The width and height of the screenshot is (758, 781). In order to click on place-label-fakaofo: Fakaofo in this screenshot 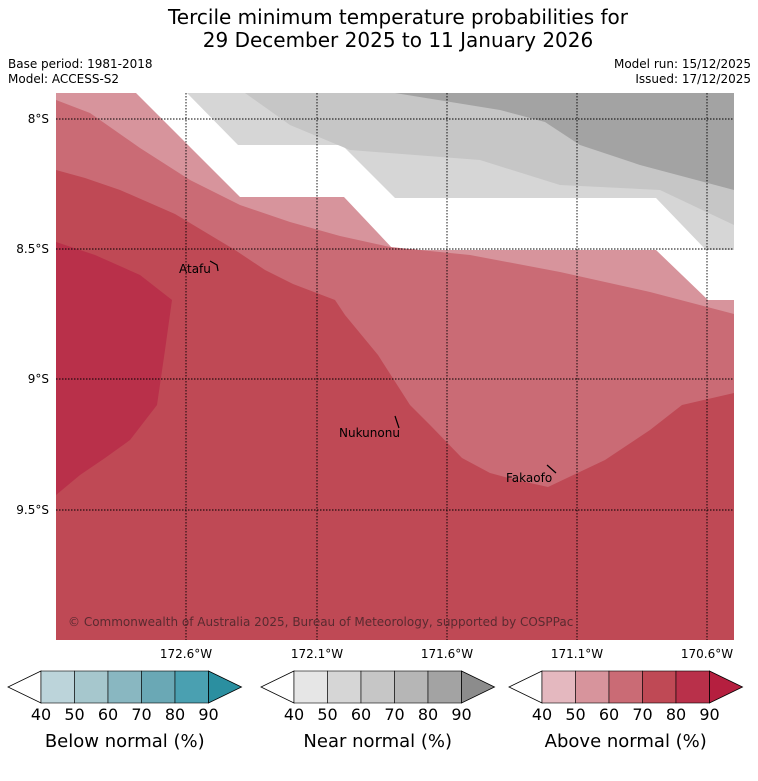, I will do `click(529, 478)`.